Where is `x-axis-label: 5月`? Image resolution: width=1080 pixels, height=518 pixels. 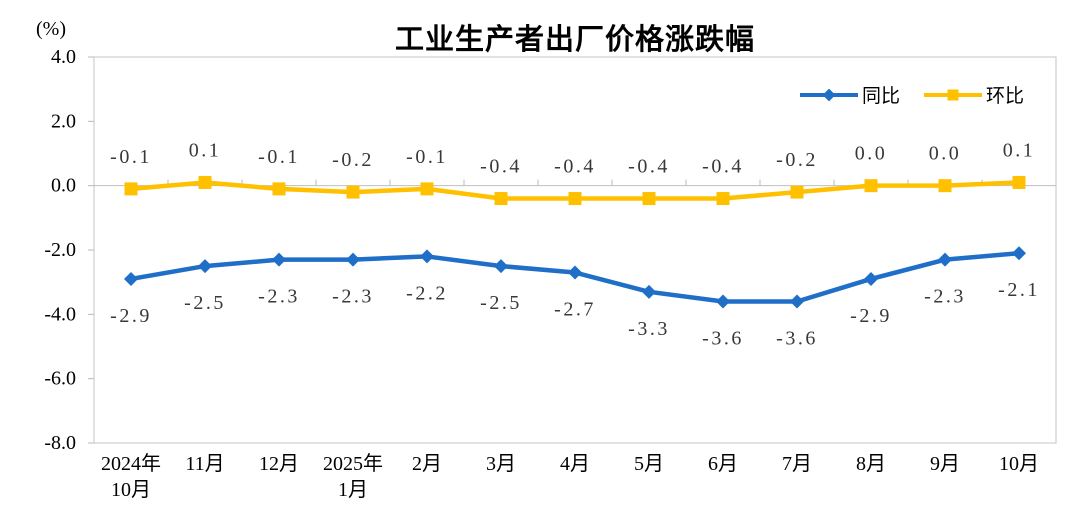
x-axis-label: 5月 is located at coordinates (649, 464).